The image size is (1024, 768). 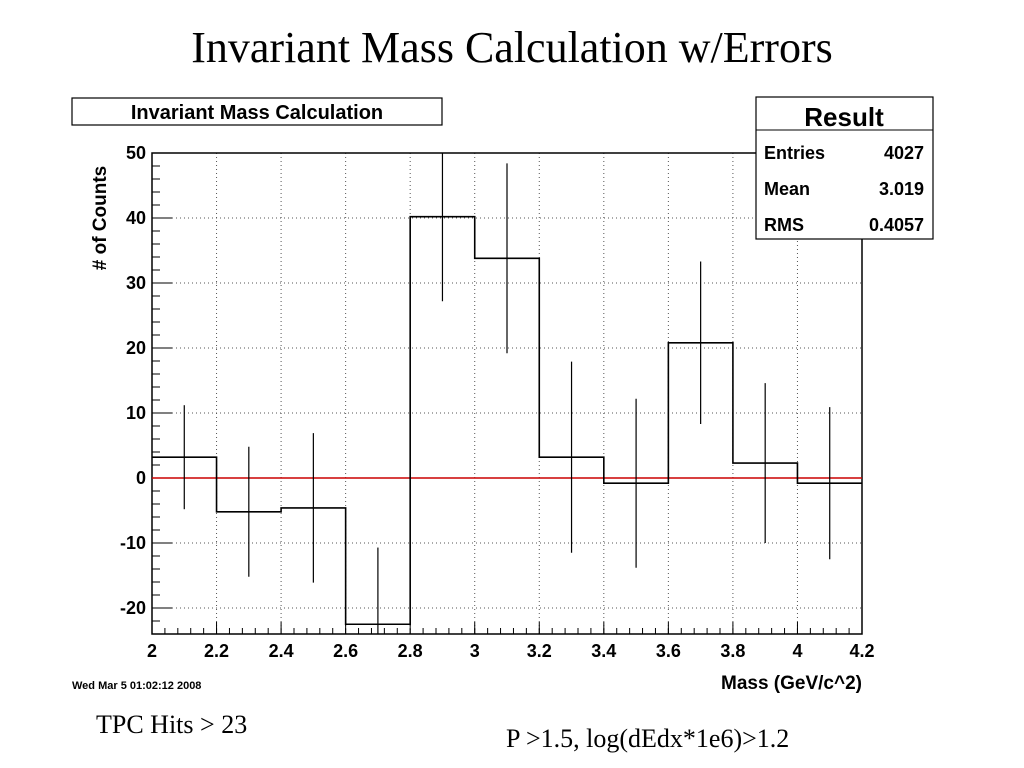 What do you see at coordinates (787, 189) in the screenshot?
I see `stats-label-mean: Mean` at bounding box center [787, 189].